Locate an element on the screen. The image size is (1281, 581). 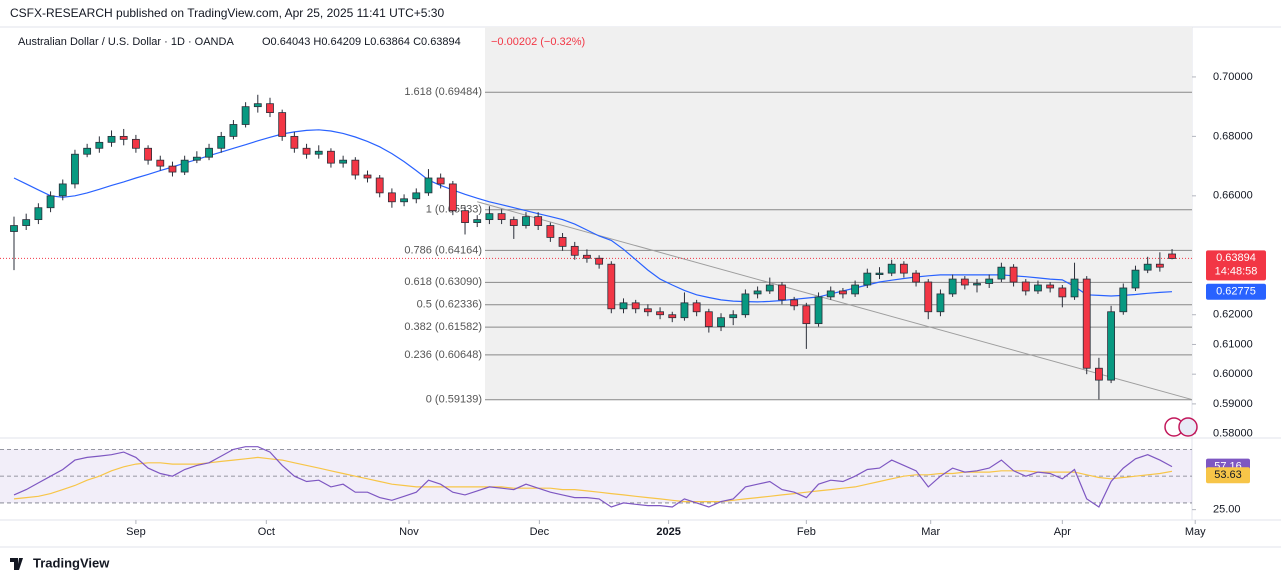
sma-tag is located at coordinates (1236, 291).